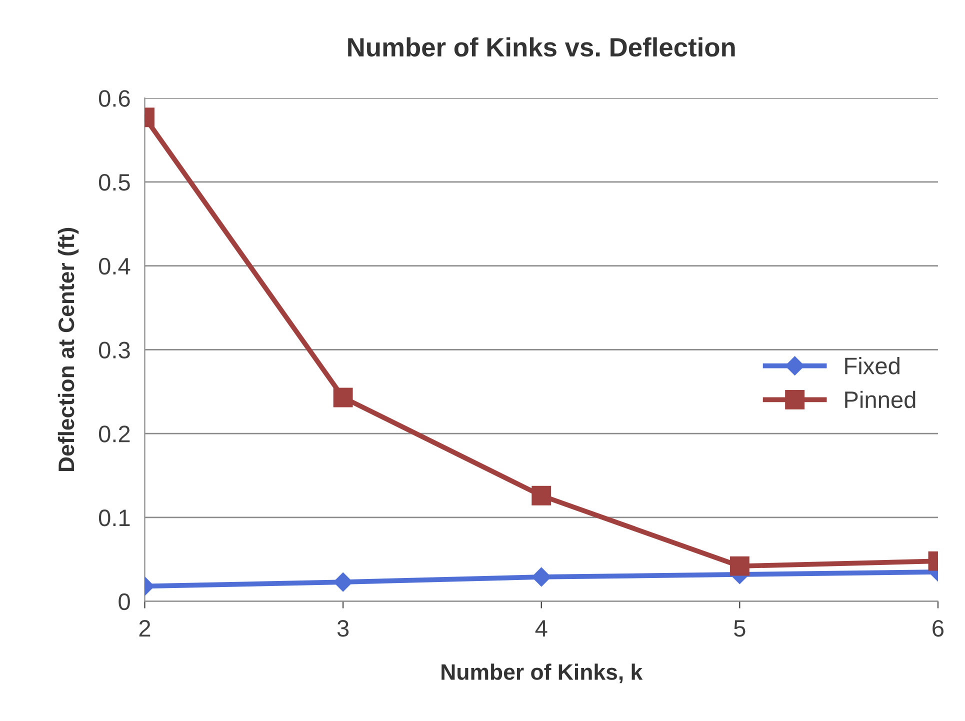  What do you see at coordinates (114, 98) in the screenshot?
I see `y-tick-label: 0.6` at bounding box center [114, 98].